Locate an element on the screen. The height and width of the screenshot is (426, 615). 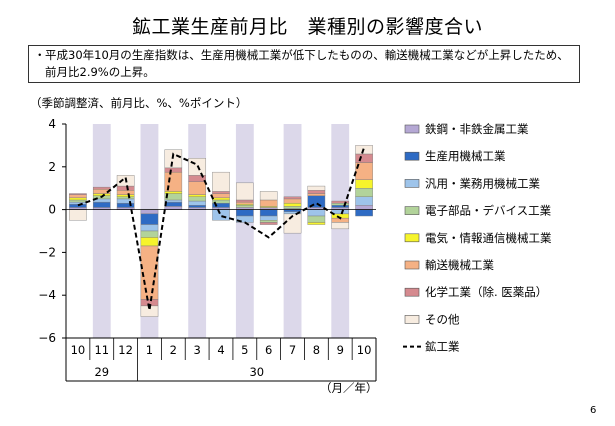
y-tick-label: −2 is located at coordinates (47, 252).